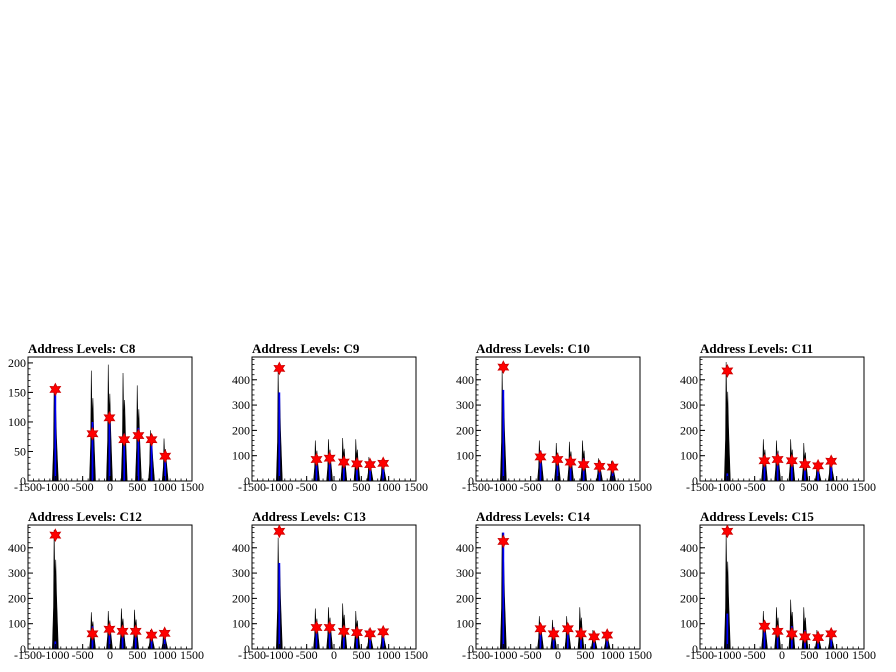 This screenshot has height=672, width=896. I want to click on chart-title: Address Levels: C8, so click(82, 348).